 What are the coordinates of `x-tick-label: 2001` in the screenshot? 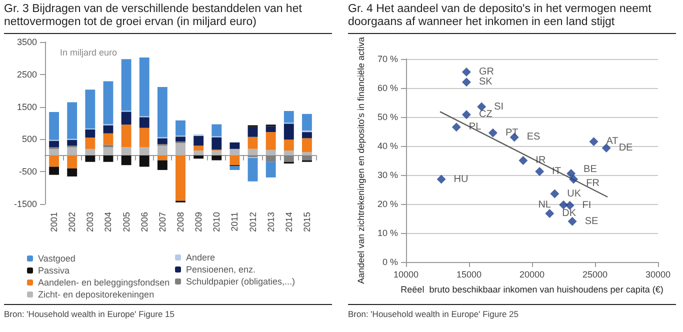 It's located at (54, 222).